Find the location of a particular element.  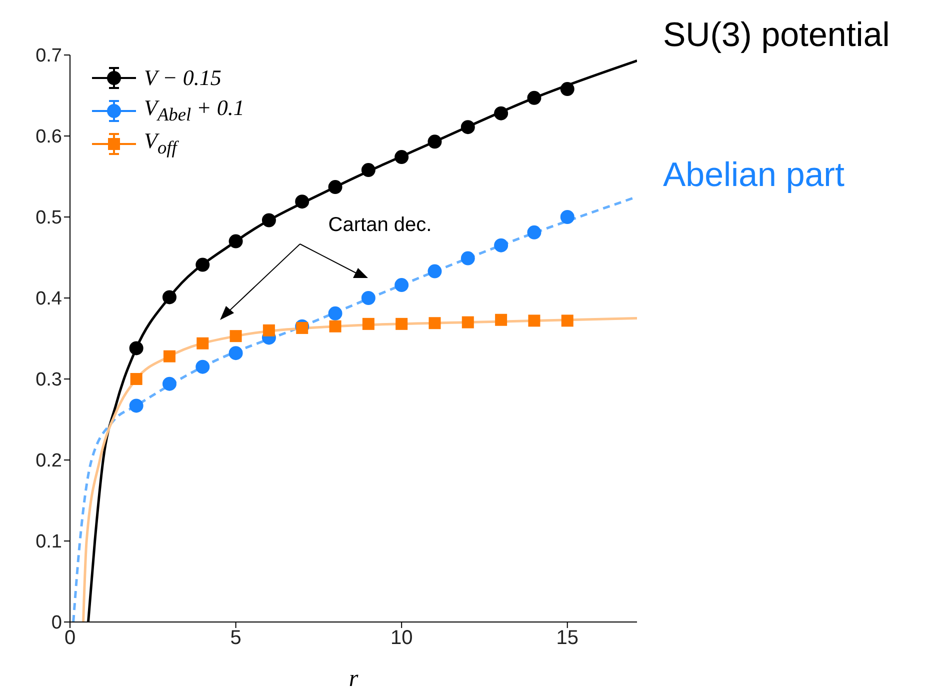

x-tick-label: 5 is located at coordinates (236, 638).